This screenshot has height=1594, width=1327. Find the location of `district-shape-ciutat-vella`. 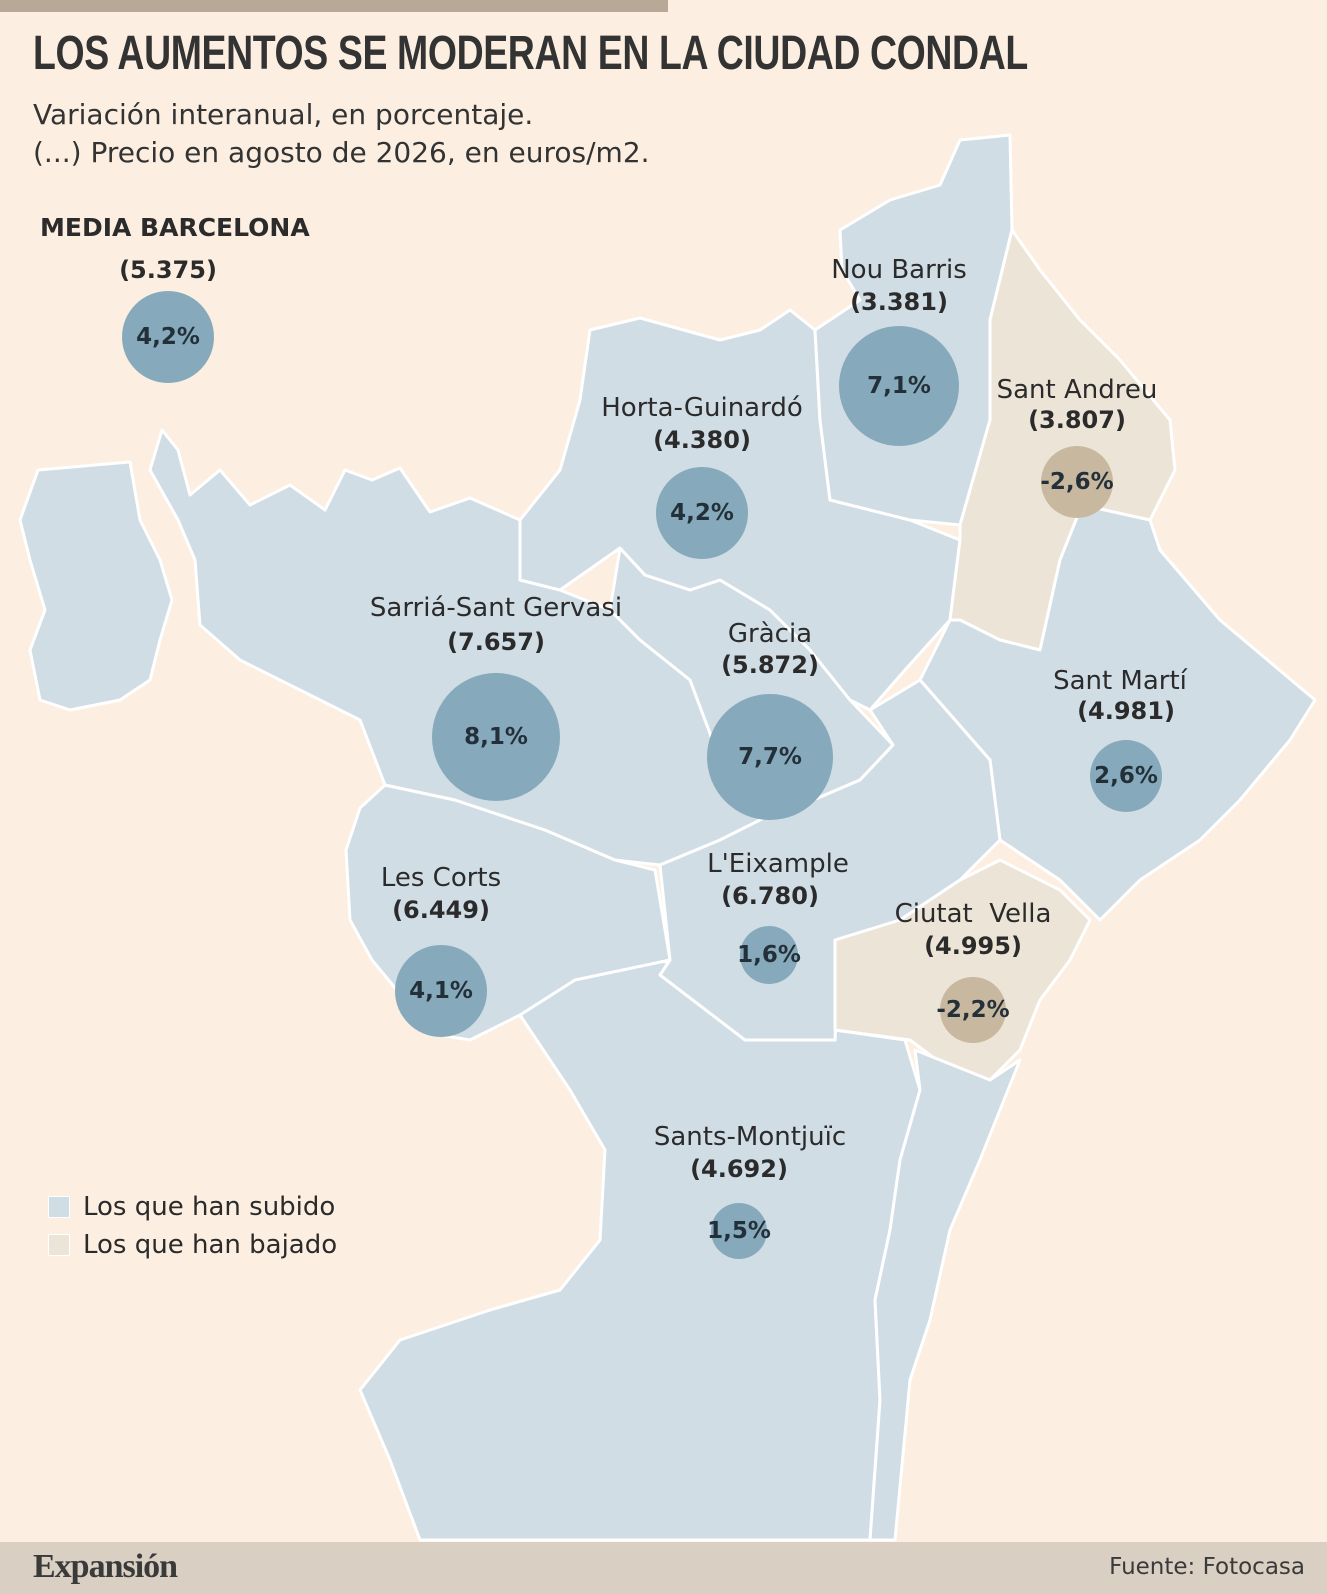

district-shape-ciutat-vella is located at coordinates (962, 970).